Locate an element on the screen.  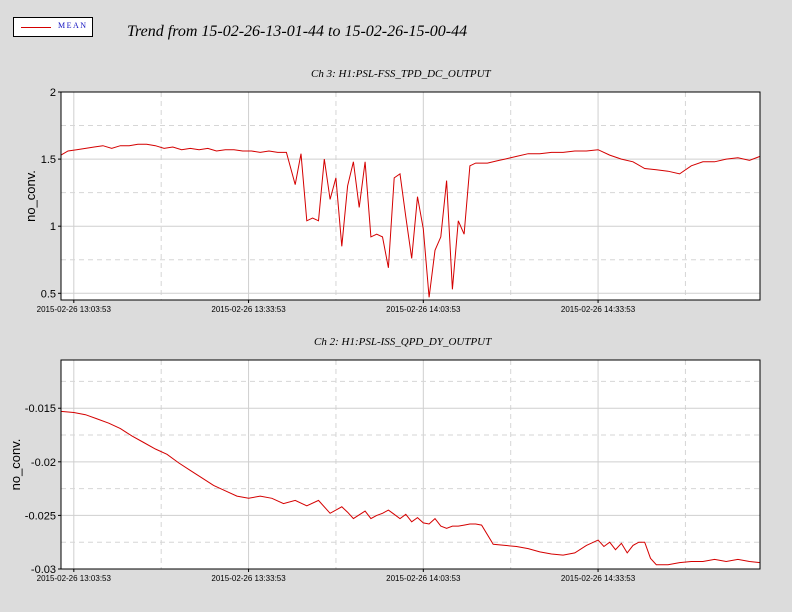
legend-label: MEAN is located at coordinates (73, 25).